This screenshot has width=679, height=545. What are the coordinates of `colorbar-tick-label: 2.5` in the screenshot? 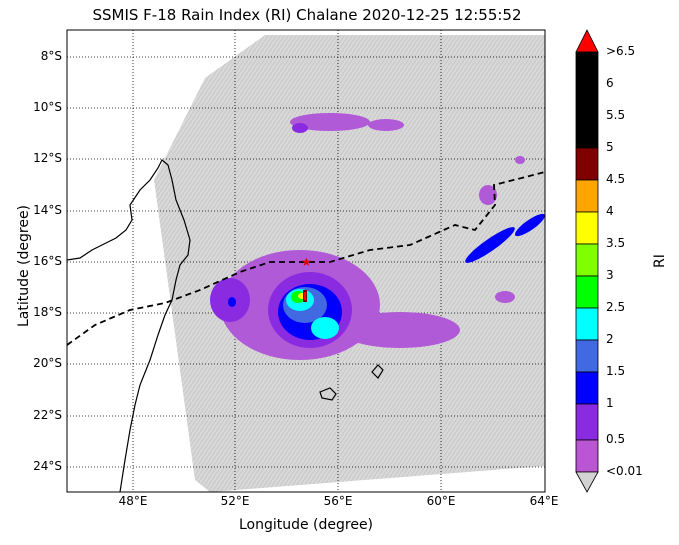 It's located at (616, 307).